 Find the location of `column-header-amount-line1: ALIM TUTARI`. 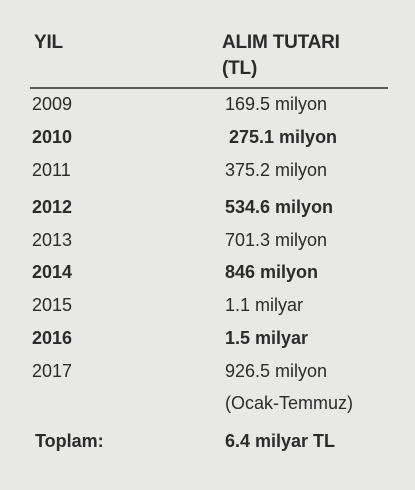

column-header-amount-line1: ALIM TUTARI is located at coordinates (281, 42).